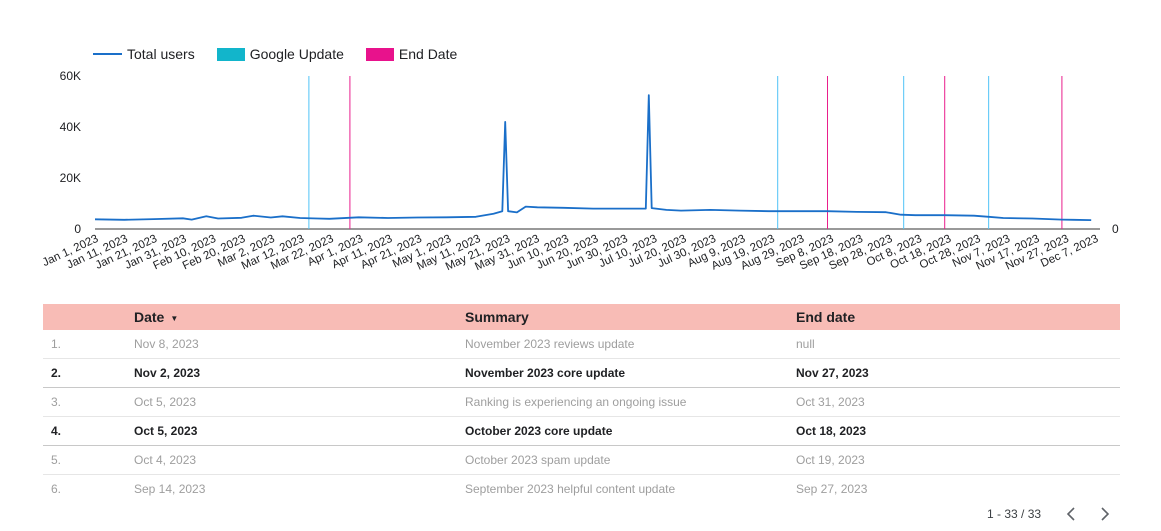 The image size is (1161, 531). Describe the element at coordinates (56, 460) in the screenshot. I see `row-index: 5.` at that location.